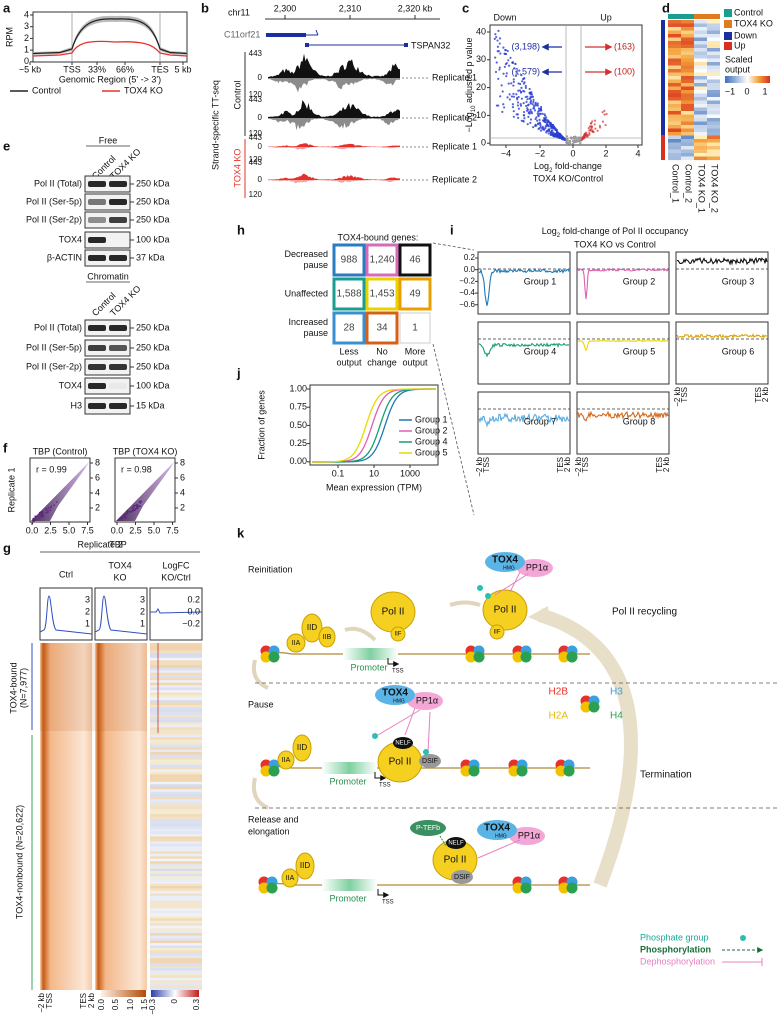  I want to click on tick-label: 33%, so click(97, 69).